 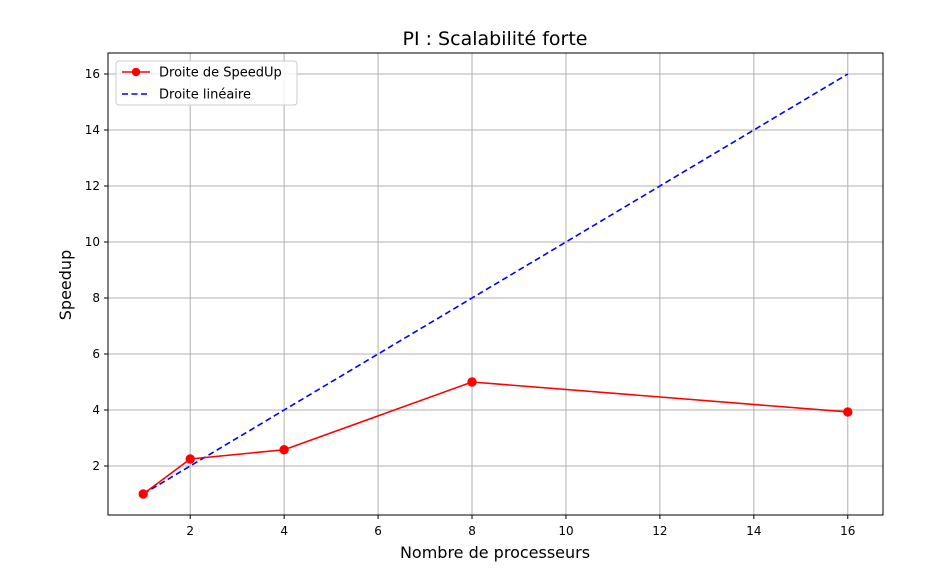 I want to click on legend-label: Droite linéaire, so click(x=205, y=95).